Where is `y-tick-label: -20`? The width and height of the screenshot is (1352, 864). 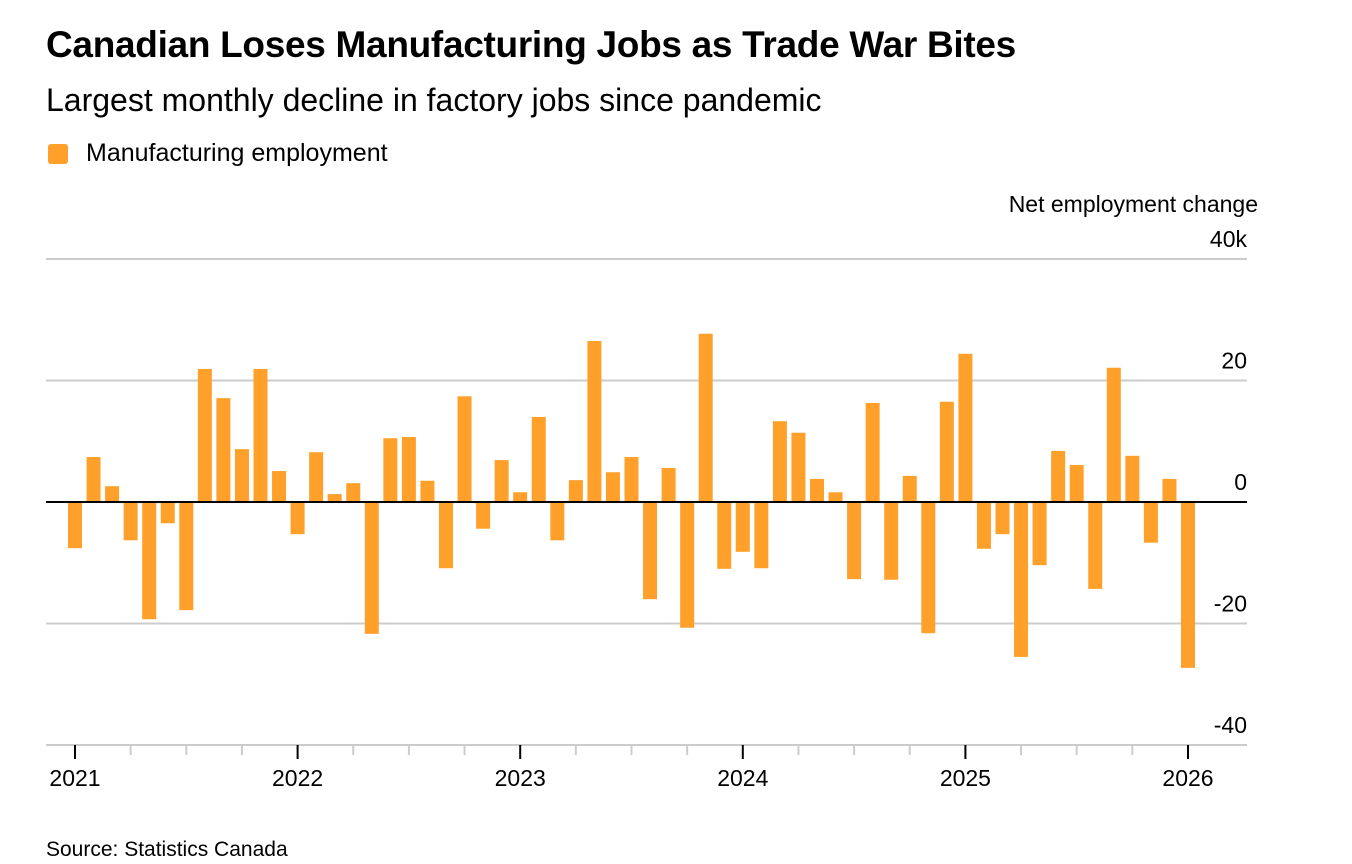 y-tick-label: -20 is located at coordinates (1230, 604).